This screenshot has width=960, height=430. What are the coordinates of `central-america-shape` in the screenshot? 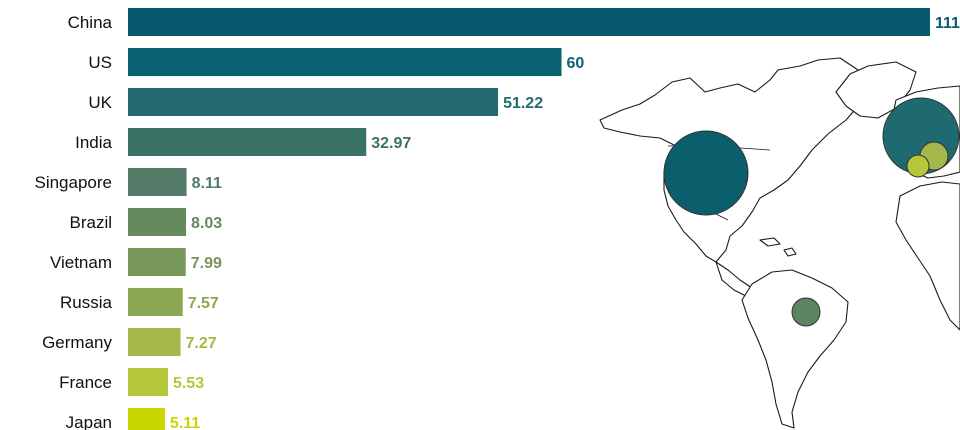 It's located at (734, 279).